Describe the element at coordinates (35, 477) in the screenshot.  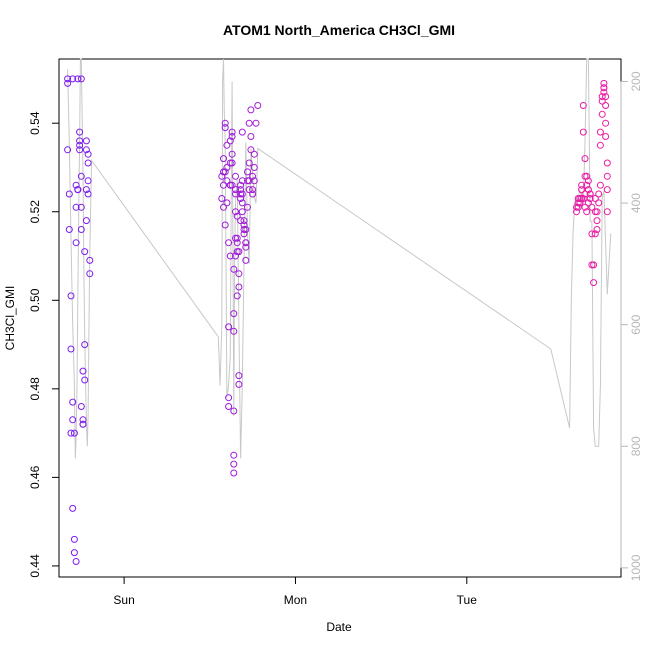
I see `y-tick-label: 0.46` at that location.